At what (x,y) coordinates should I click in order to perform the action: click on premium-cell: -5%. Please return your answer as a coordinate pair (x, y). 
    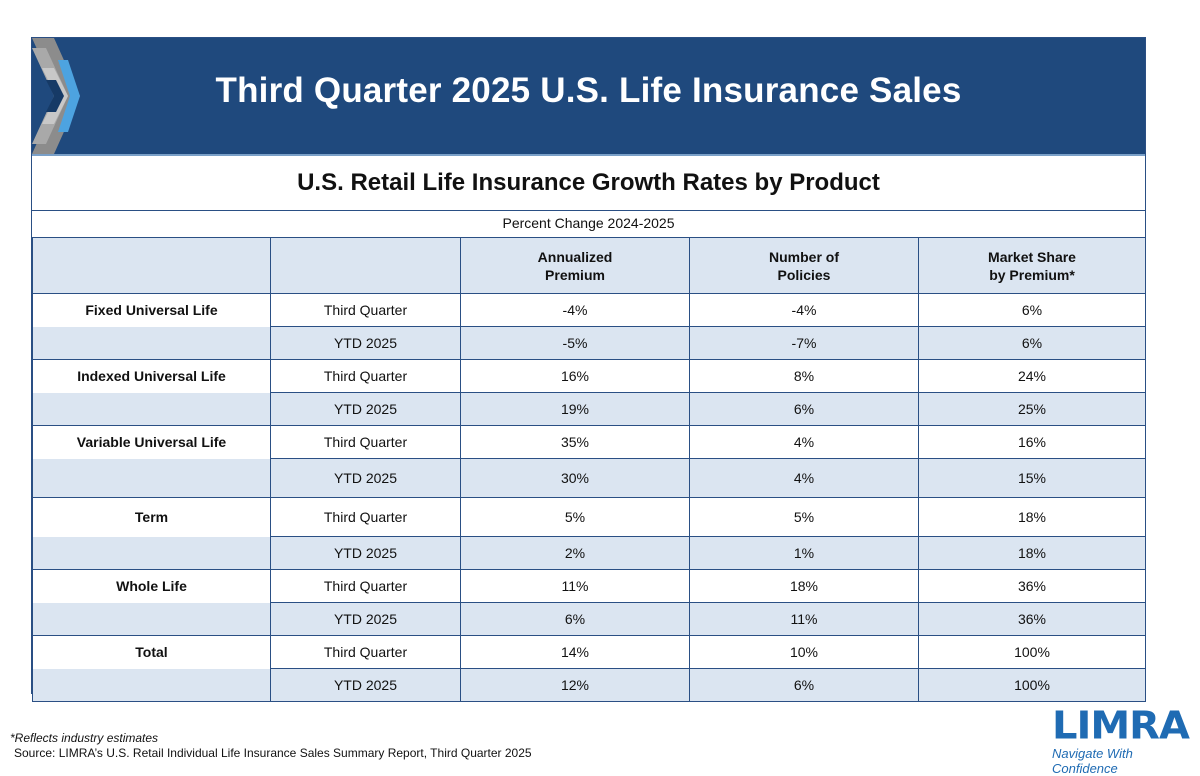
    Looking at the image, I should click on (575, 343).